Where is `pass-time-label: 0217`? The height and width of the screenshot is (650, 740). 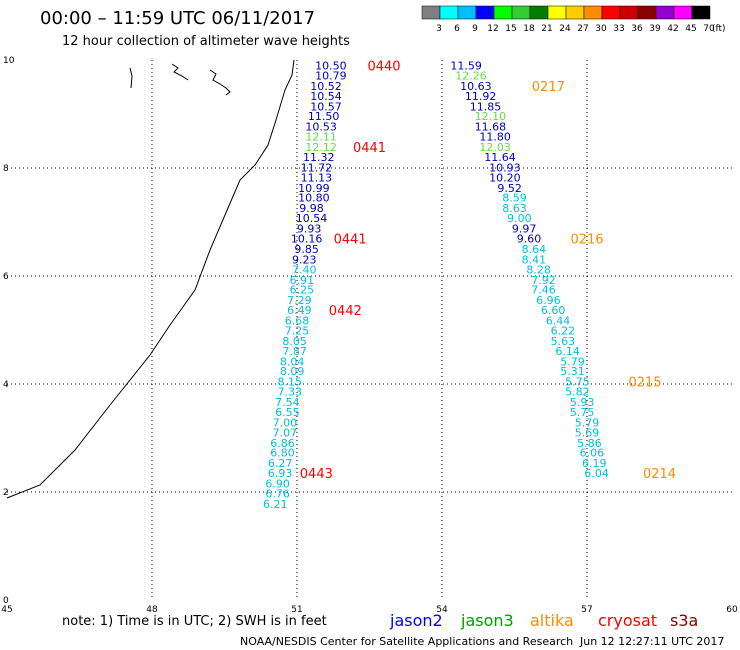
pass-time-label: 0217 is located at coordinates (548, 87).